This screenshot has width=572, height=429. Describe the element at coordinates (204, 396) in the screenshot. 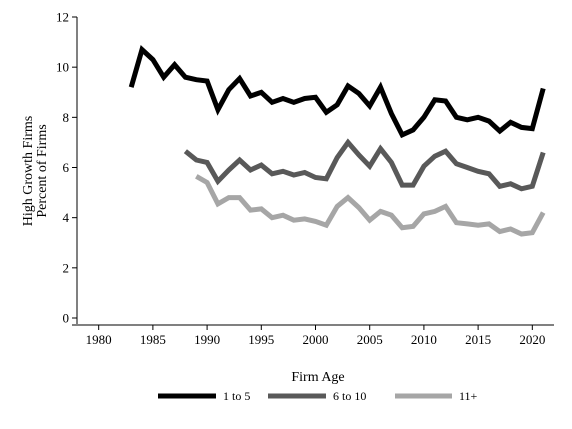

I see `legend-item: 1 to 5` at that location.